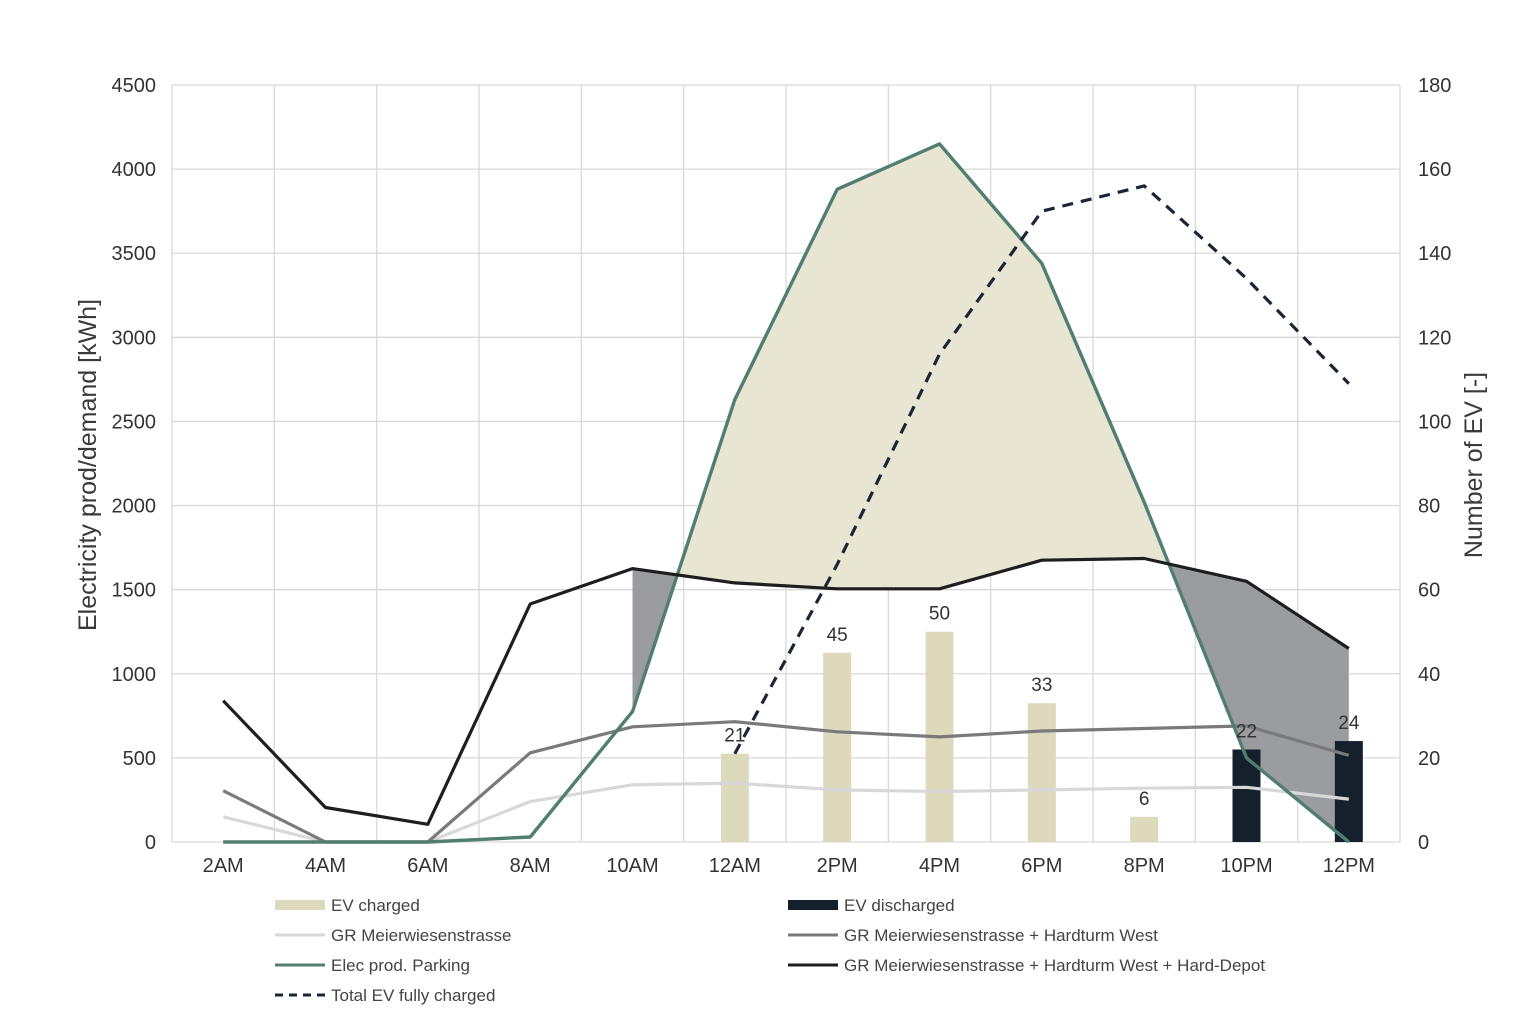 This screenshot has height=1030, width=1536. I want to click on x-tick-label: 4AM, so click(325, 866).